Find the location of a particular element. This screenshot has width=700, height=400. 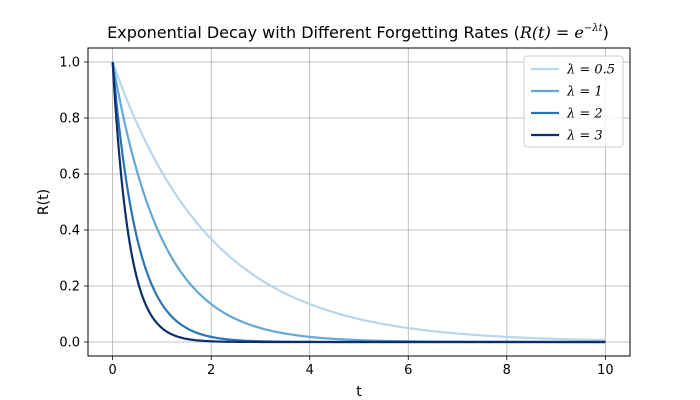

x-tick-label: 2 is located at coordinates (211, 370).